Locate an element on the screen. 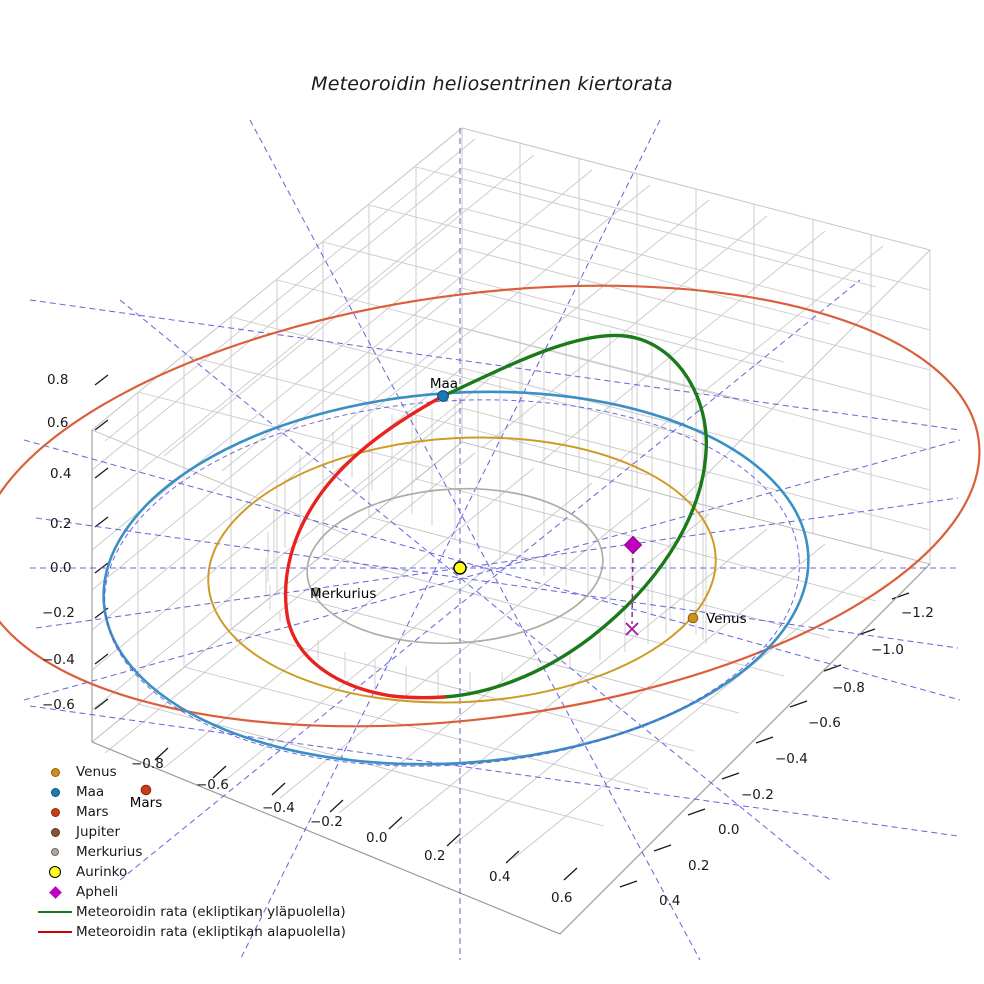 This screenshot has height=984, width=984. legend-item-label: Mars is located at coordinates (92, 812).